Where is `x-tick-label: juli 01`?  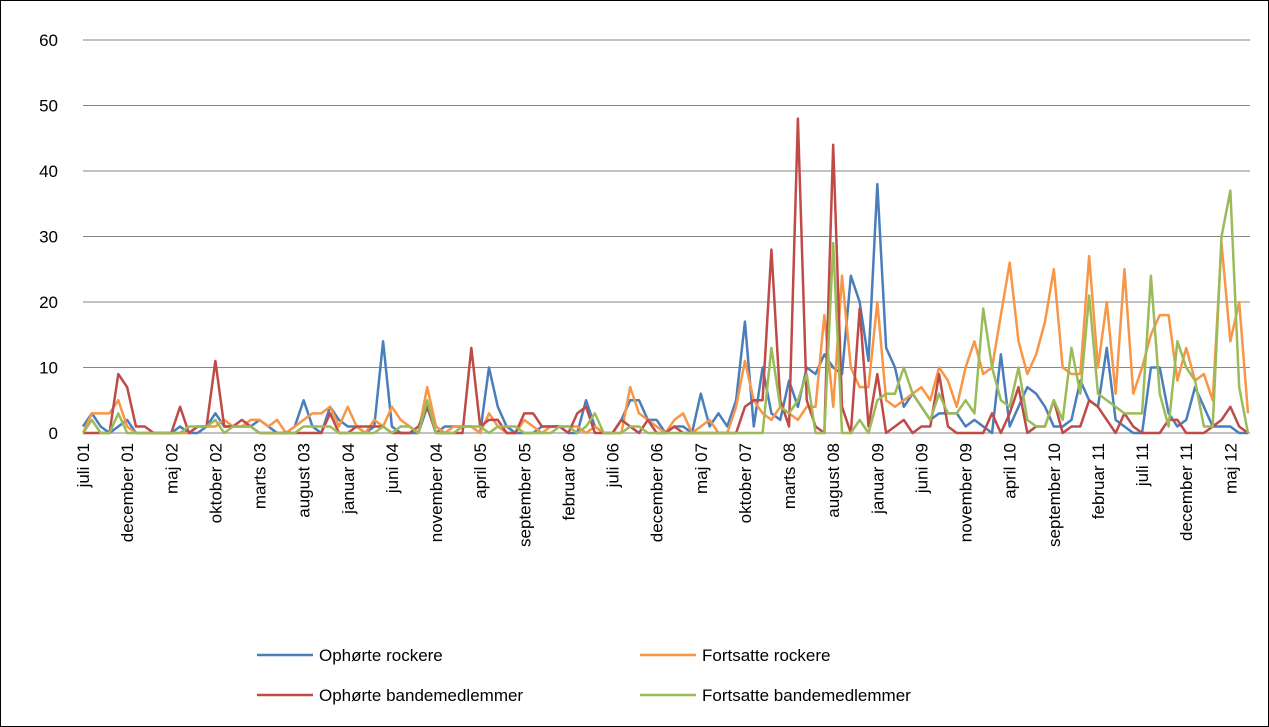 x-tick-label: juli 01 is located at coordinates (83, 465).